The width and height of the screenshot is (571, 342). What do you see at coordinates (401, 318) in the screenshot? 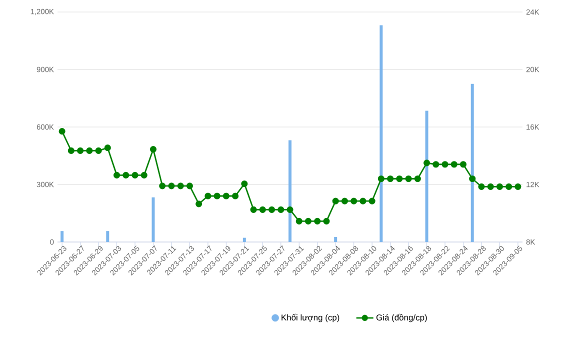
I see `legend-label: Giá (đồng/cp)` at bounding box center [401, 318].